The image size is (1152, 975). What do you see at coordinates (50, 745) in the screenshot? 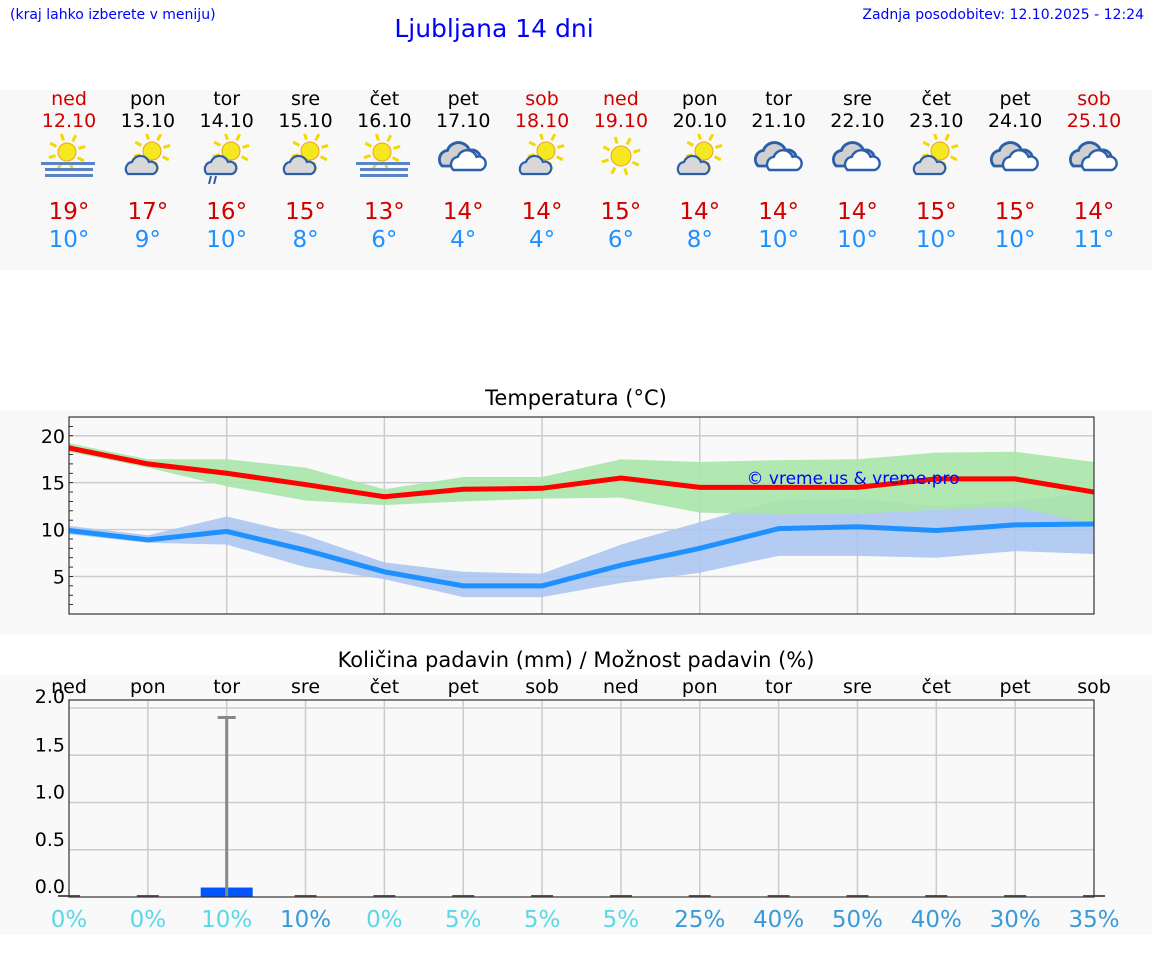
I see `y-tick-label: 1.5` at bounding box center [50, 745].